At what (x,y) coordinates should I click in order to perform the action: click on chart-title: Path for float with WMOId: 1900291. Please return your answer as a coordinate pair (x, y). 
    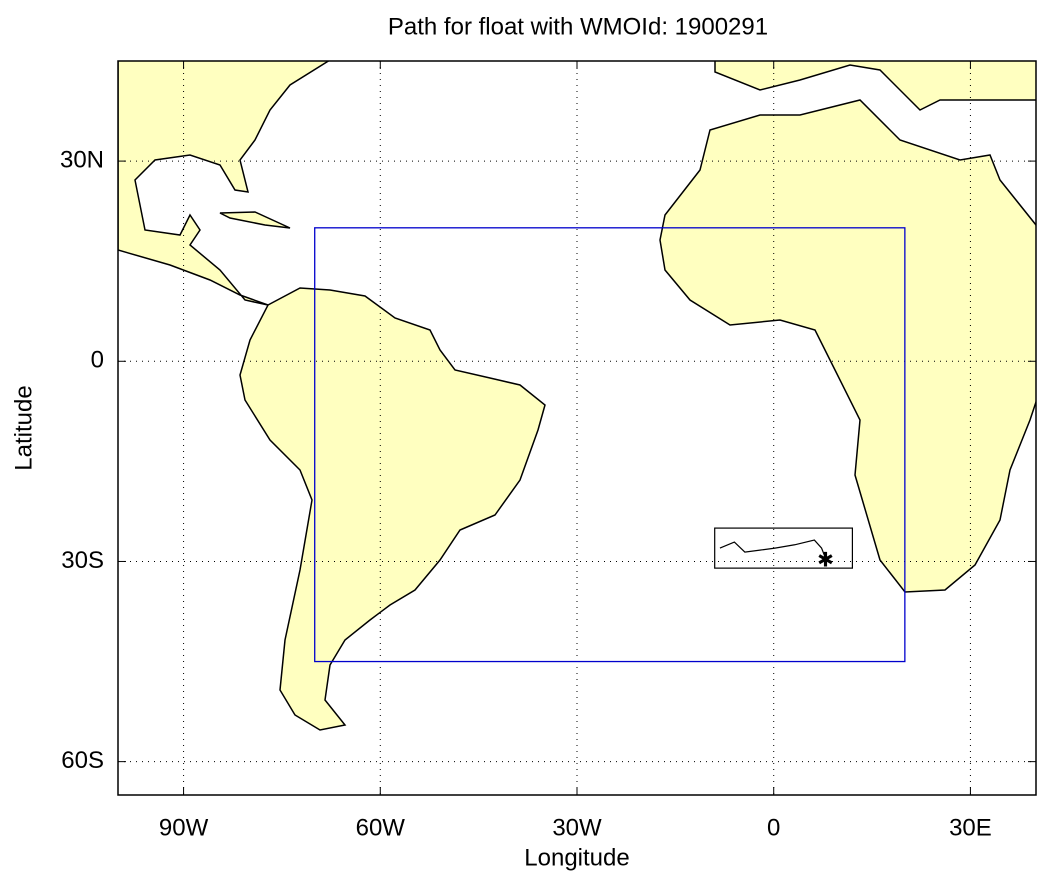
    Looking at the image, I should click on (578, 26).